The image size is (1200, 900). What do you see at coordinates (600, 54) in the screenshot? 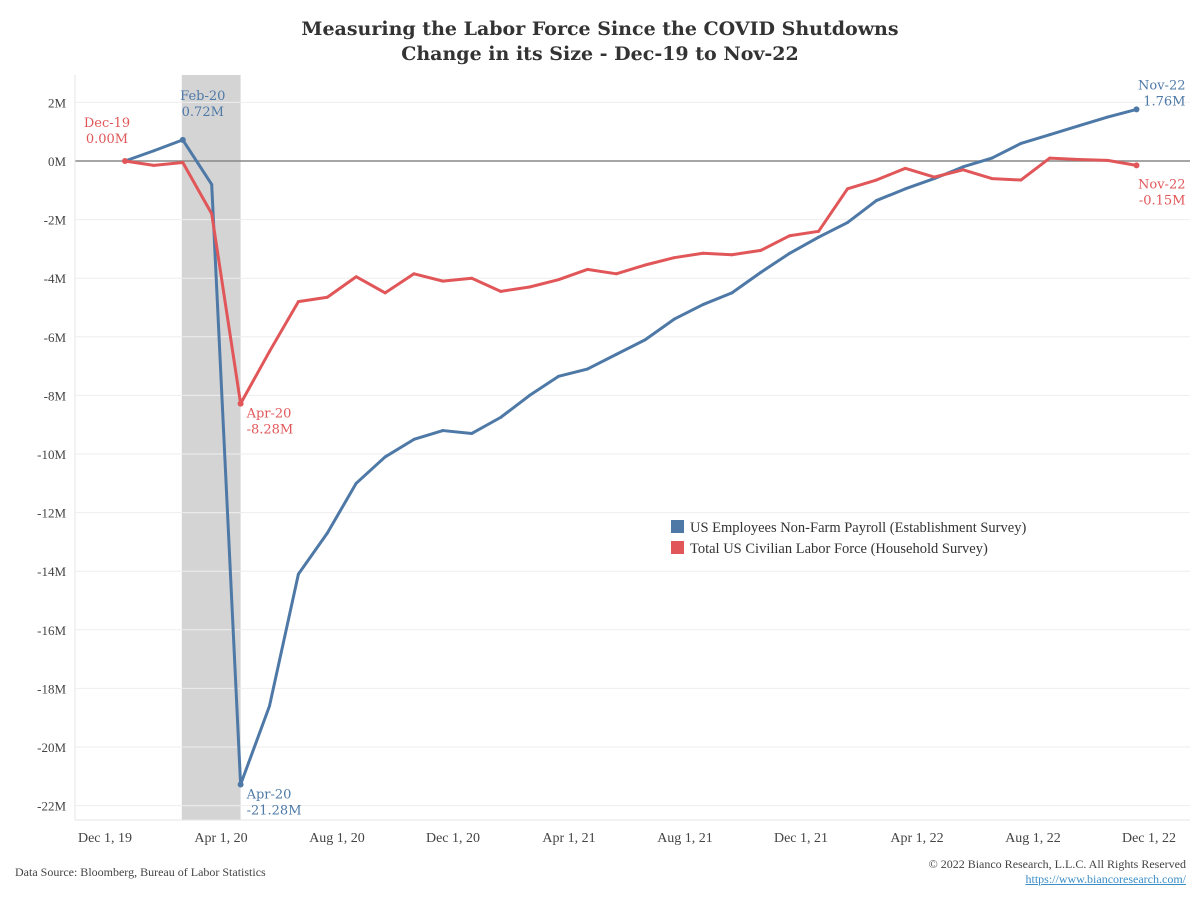
I see `chart-subtitle: Change in its Size - Dec-19 to Nov-22` at bounding box center [600, 54].